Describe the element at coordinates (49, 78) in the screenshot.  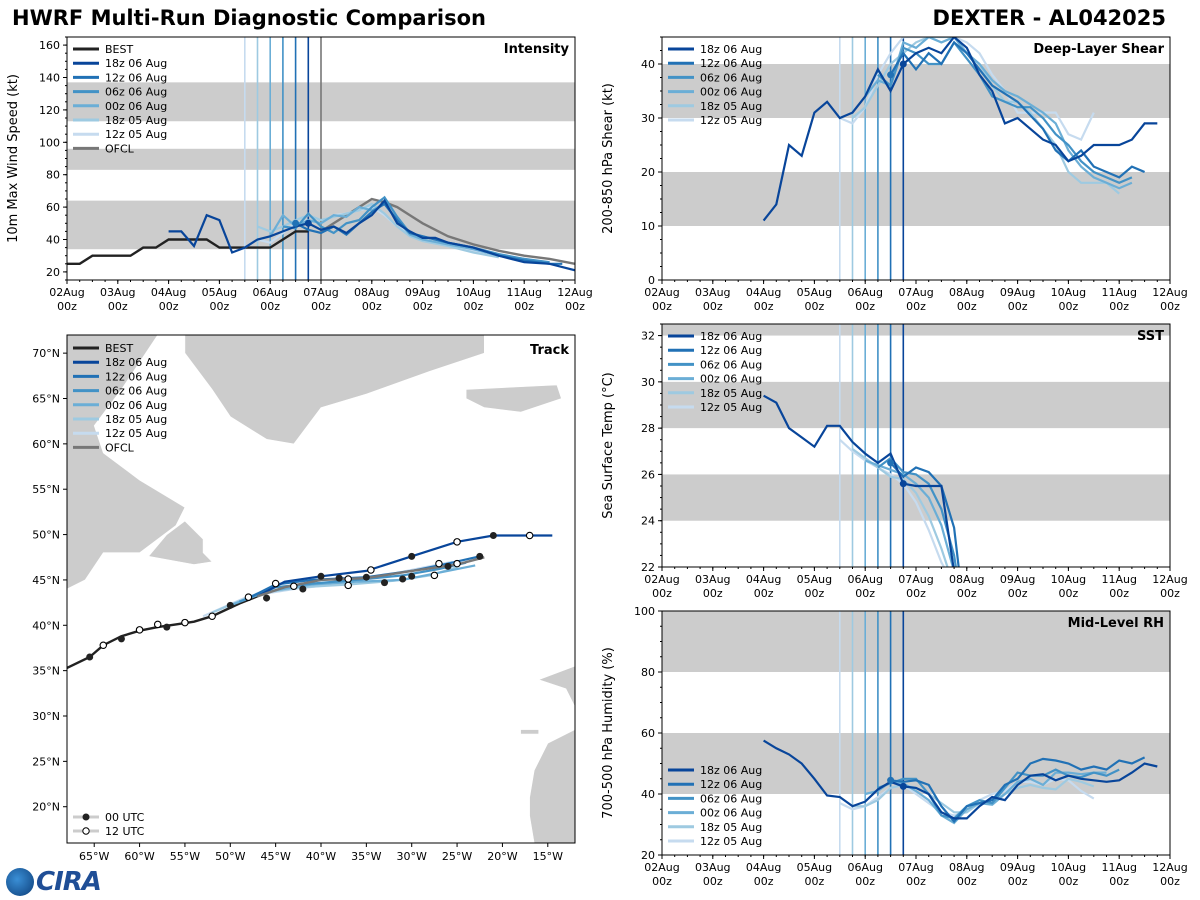
I see `y-tick-label: 140` at that location.